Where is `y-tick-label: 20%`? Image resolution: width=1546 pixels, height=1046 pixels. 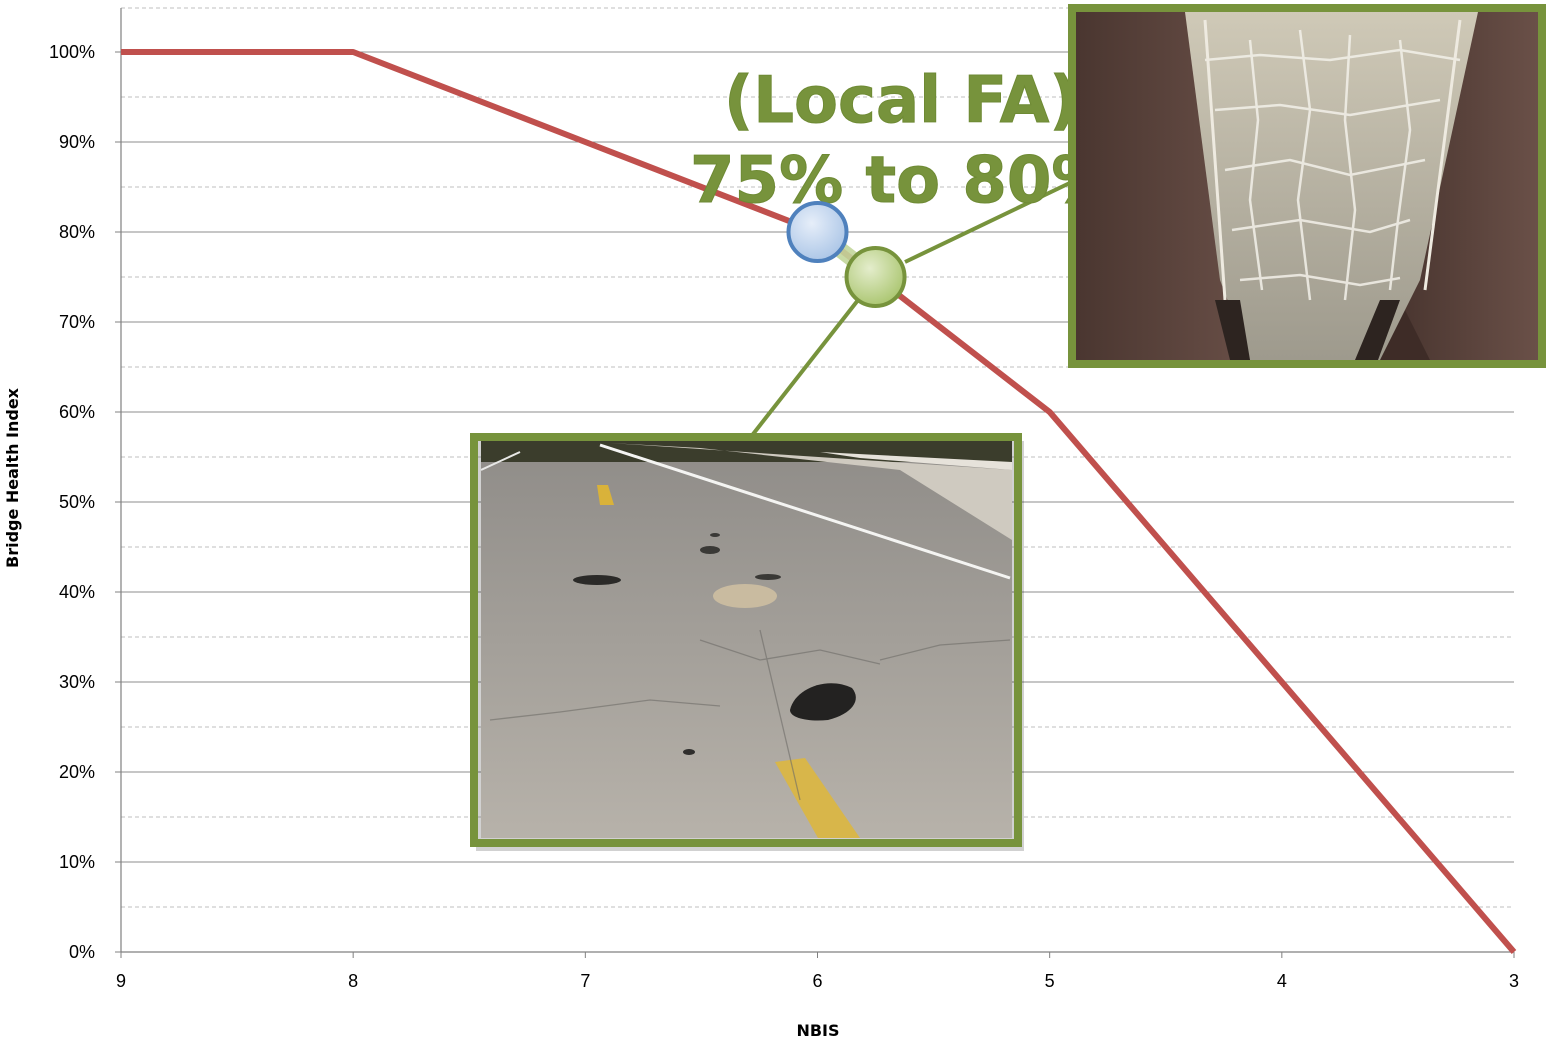
y-tick-label: 20% is located at coordinates (77, 772).